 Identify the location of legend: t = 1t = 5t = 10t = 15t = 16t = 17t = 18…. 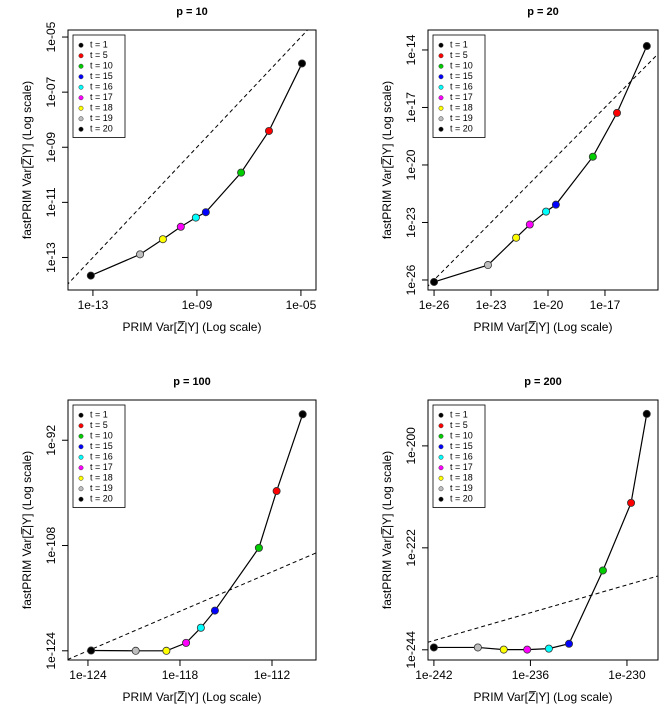
(459, 456).